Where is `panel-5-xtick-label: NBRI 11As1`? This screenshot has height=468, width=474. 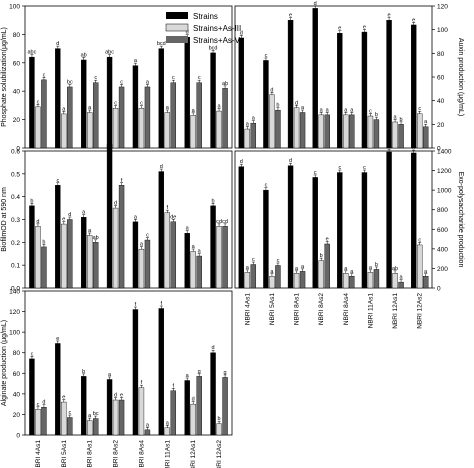 panel-5-xtick-label: NBRI 11As1 is located at coordinates (167, 454).